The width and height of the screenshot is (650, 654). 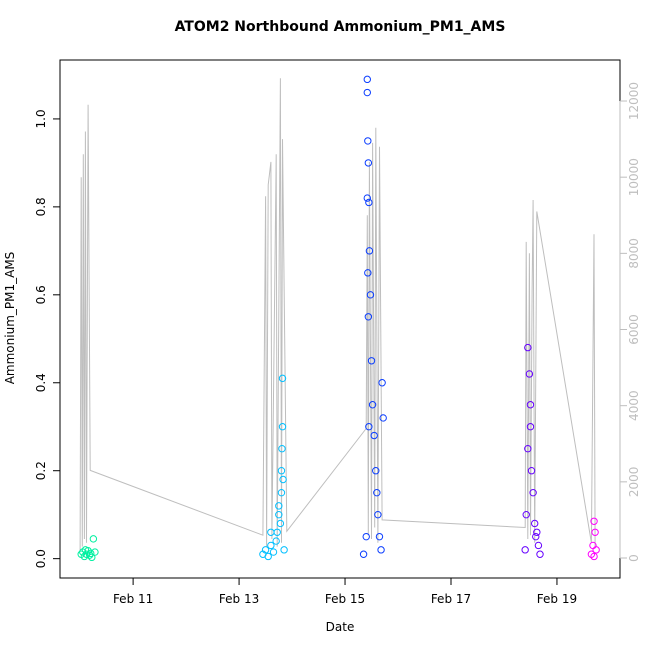 What do you see at coordinates (345, 599) in the screenshot?
I see `x-tick-label: Feb 15` at bounding box center [345, 599].